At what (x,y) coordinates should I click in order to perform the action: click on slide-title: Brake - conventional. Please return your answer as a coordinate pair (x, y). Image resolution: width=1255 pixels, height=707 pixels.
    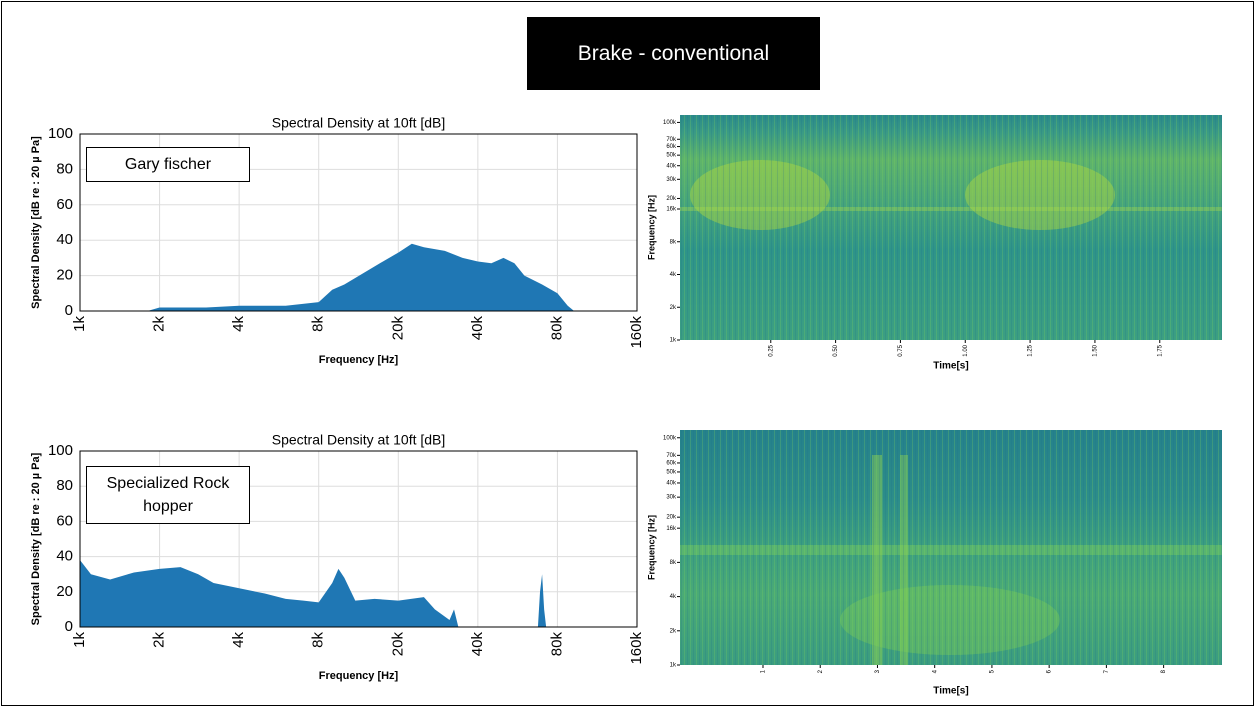
    Looking at the image, I should click on (673, 53).